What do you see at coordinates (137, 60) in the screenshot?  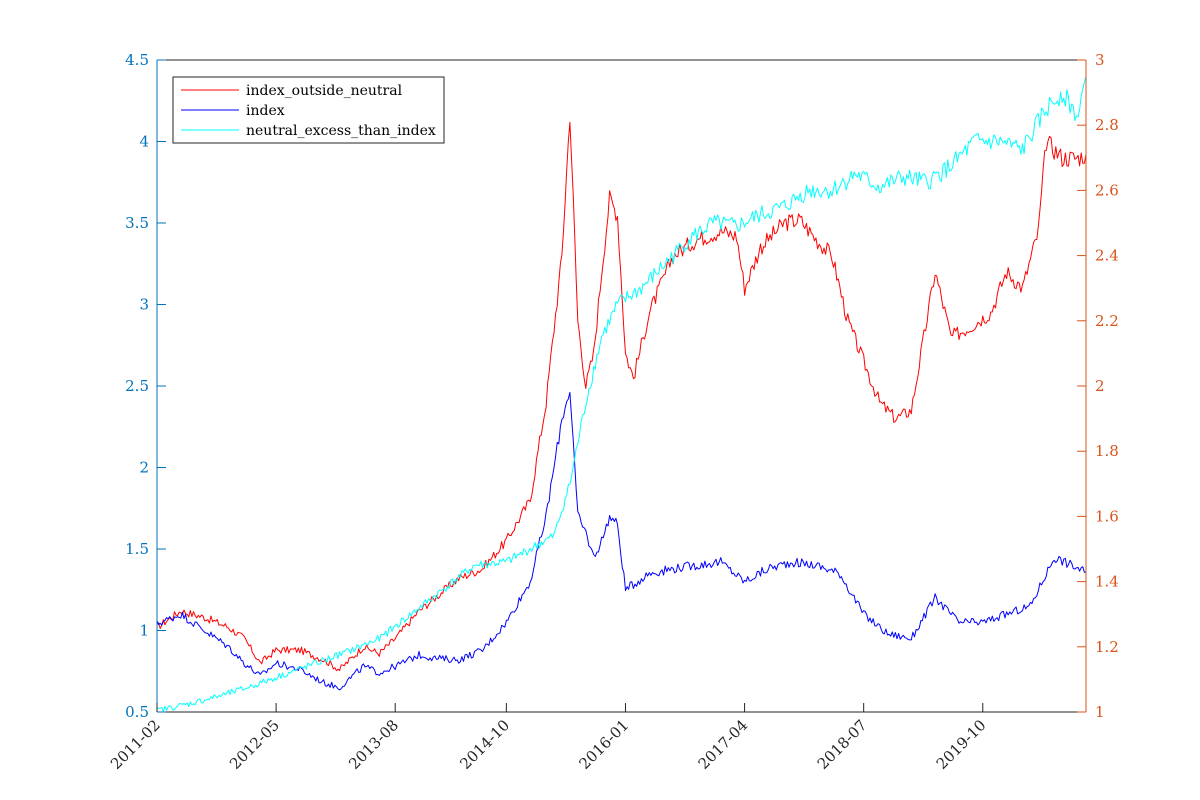 I see `y-left-tick-label: 4.5` at bounding box center [137, 60].